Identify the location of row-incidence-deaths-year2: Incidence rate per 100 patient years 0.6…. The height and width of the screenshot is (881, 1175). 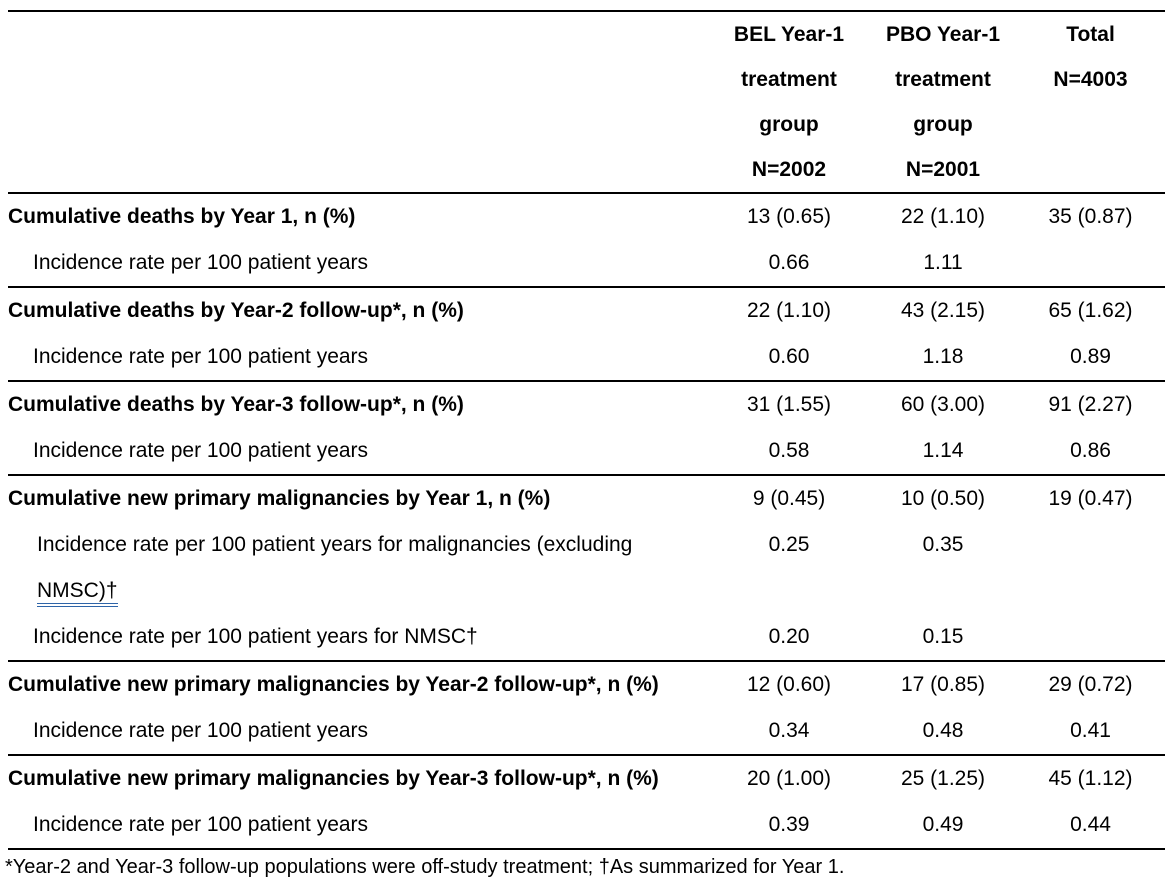
(586, 357).